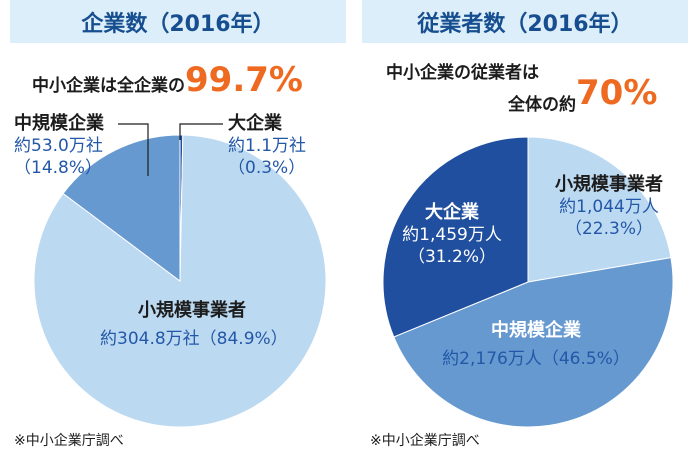  What do you see at coordinates (108, 86) in the screenshot?
I see `headline-companies-text: 中小企業は全企業の` at bounding box center [108, 86].